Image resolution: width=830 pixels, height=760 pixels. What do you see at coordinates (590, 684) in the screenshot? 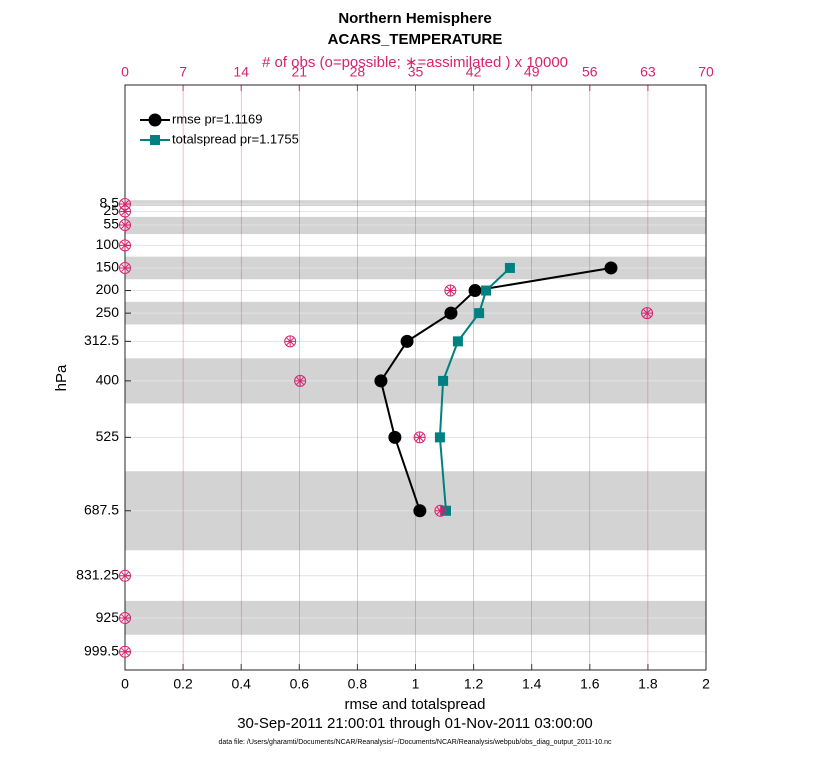
I see `x-tick-label: 1.6` at bounding box center [590, 684].